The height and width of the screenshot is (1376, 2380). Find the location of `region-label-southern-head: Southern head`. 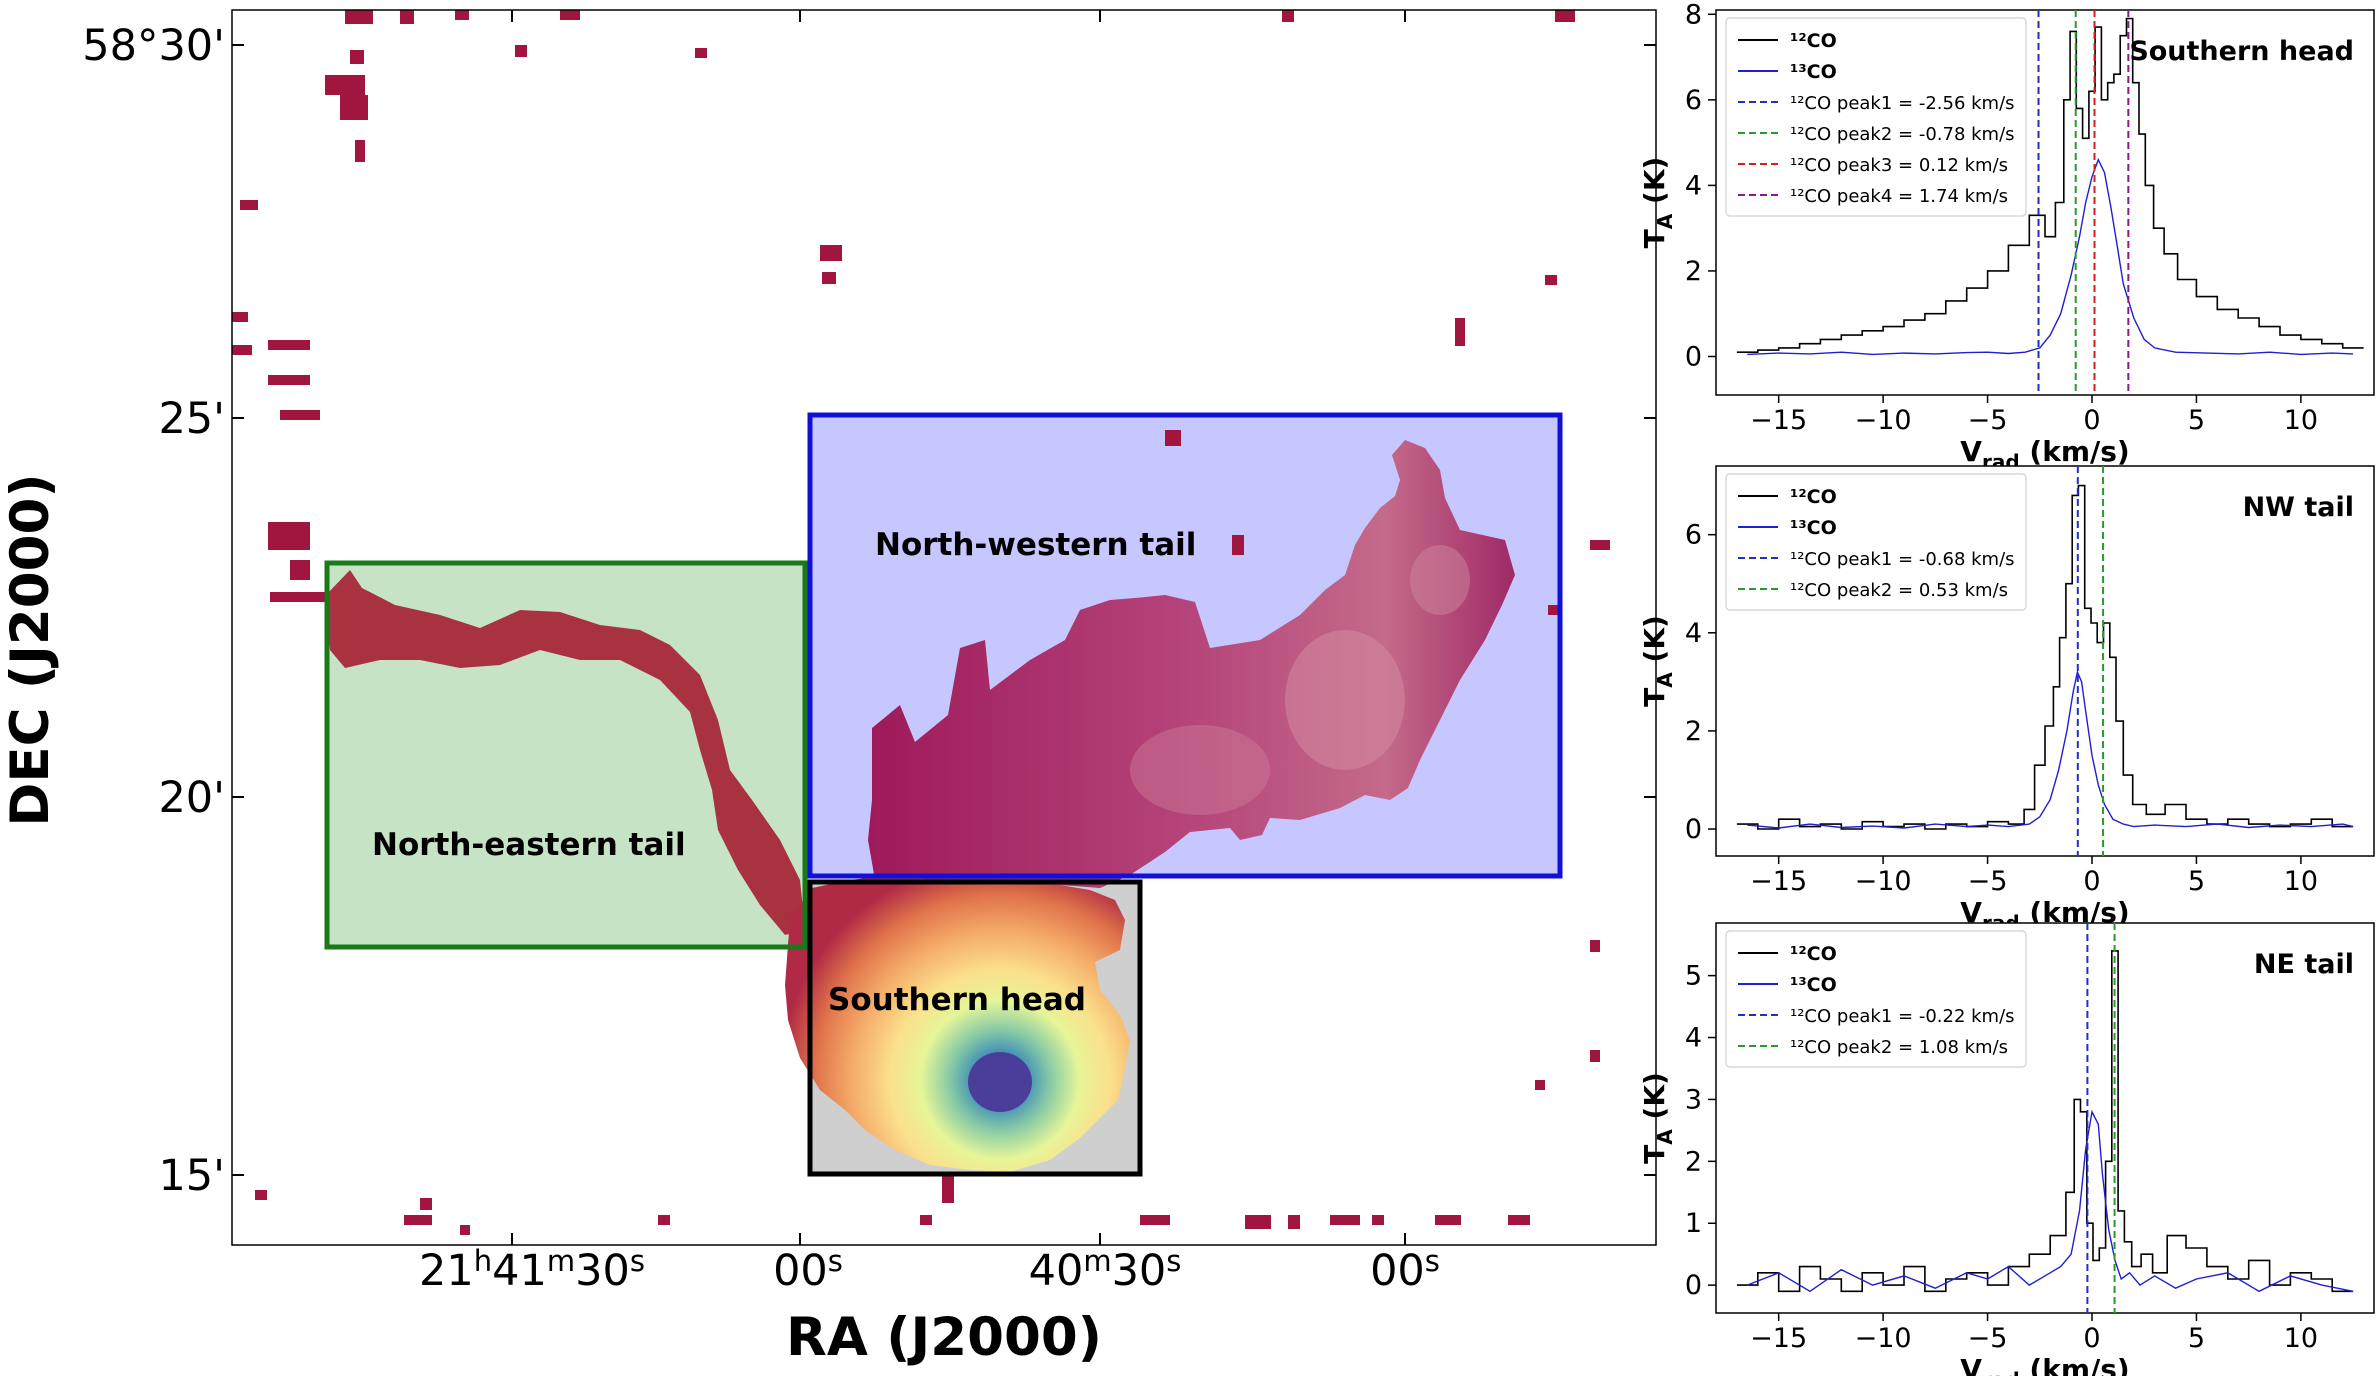

region-label-southern-head: Southern head is located at coordinates (957, 1000).